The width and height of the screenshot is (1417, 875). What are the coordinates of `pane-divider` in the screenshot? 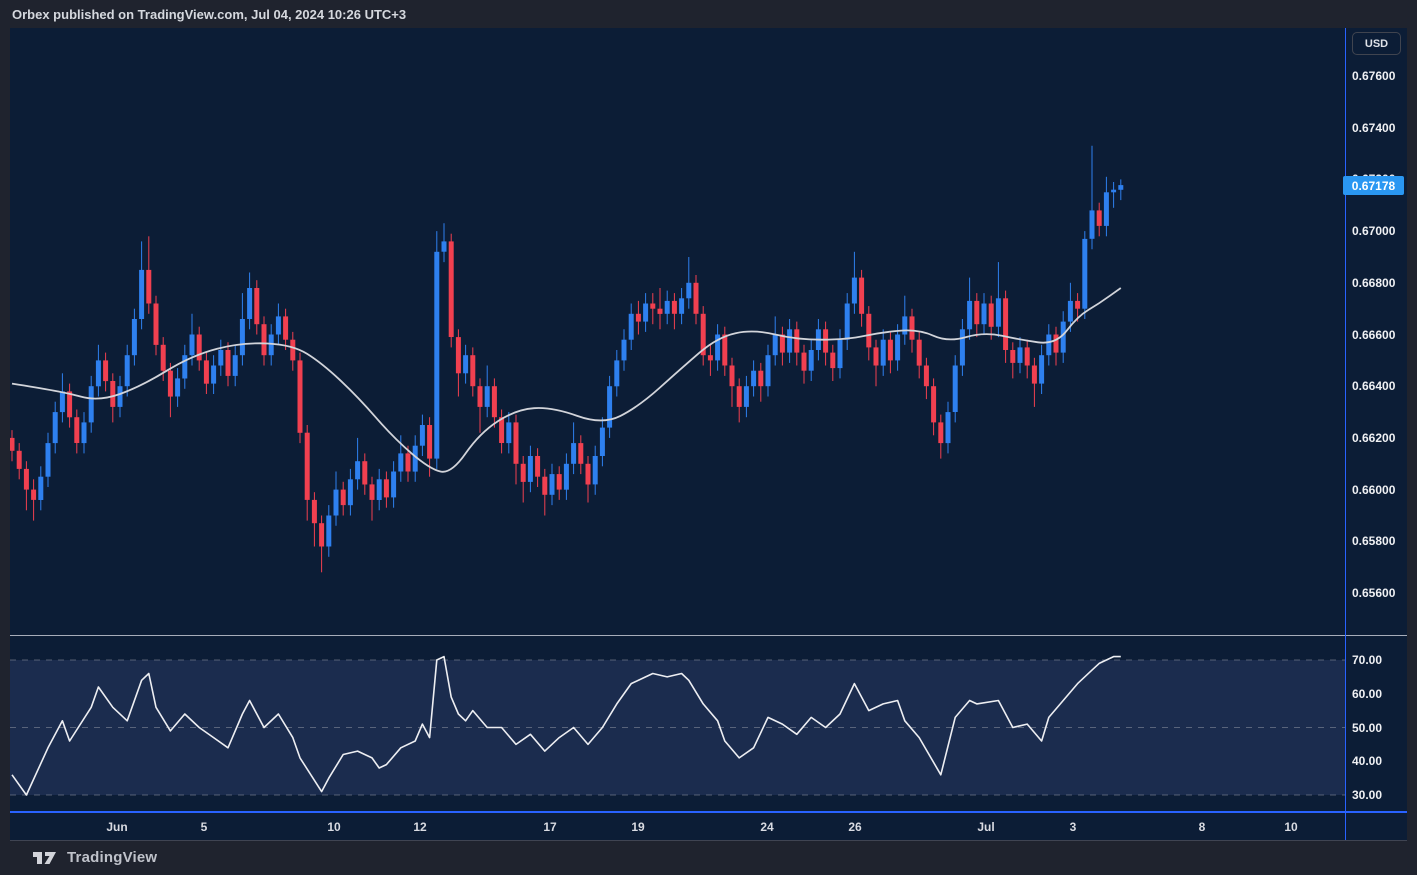 It's located at (708, 635).